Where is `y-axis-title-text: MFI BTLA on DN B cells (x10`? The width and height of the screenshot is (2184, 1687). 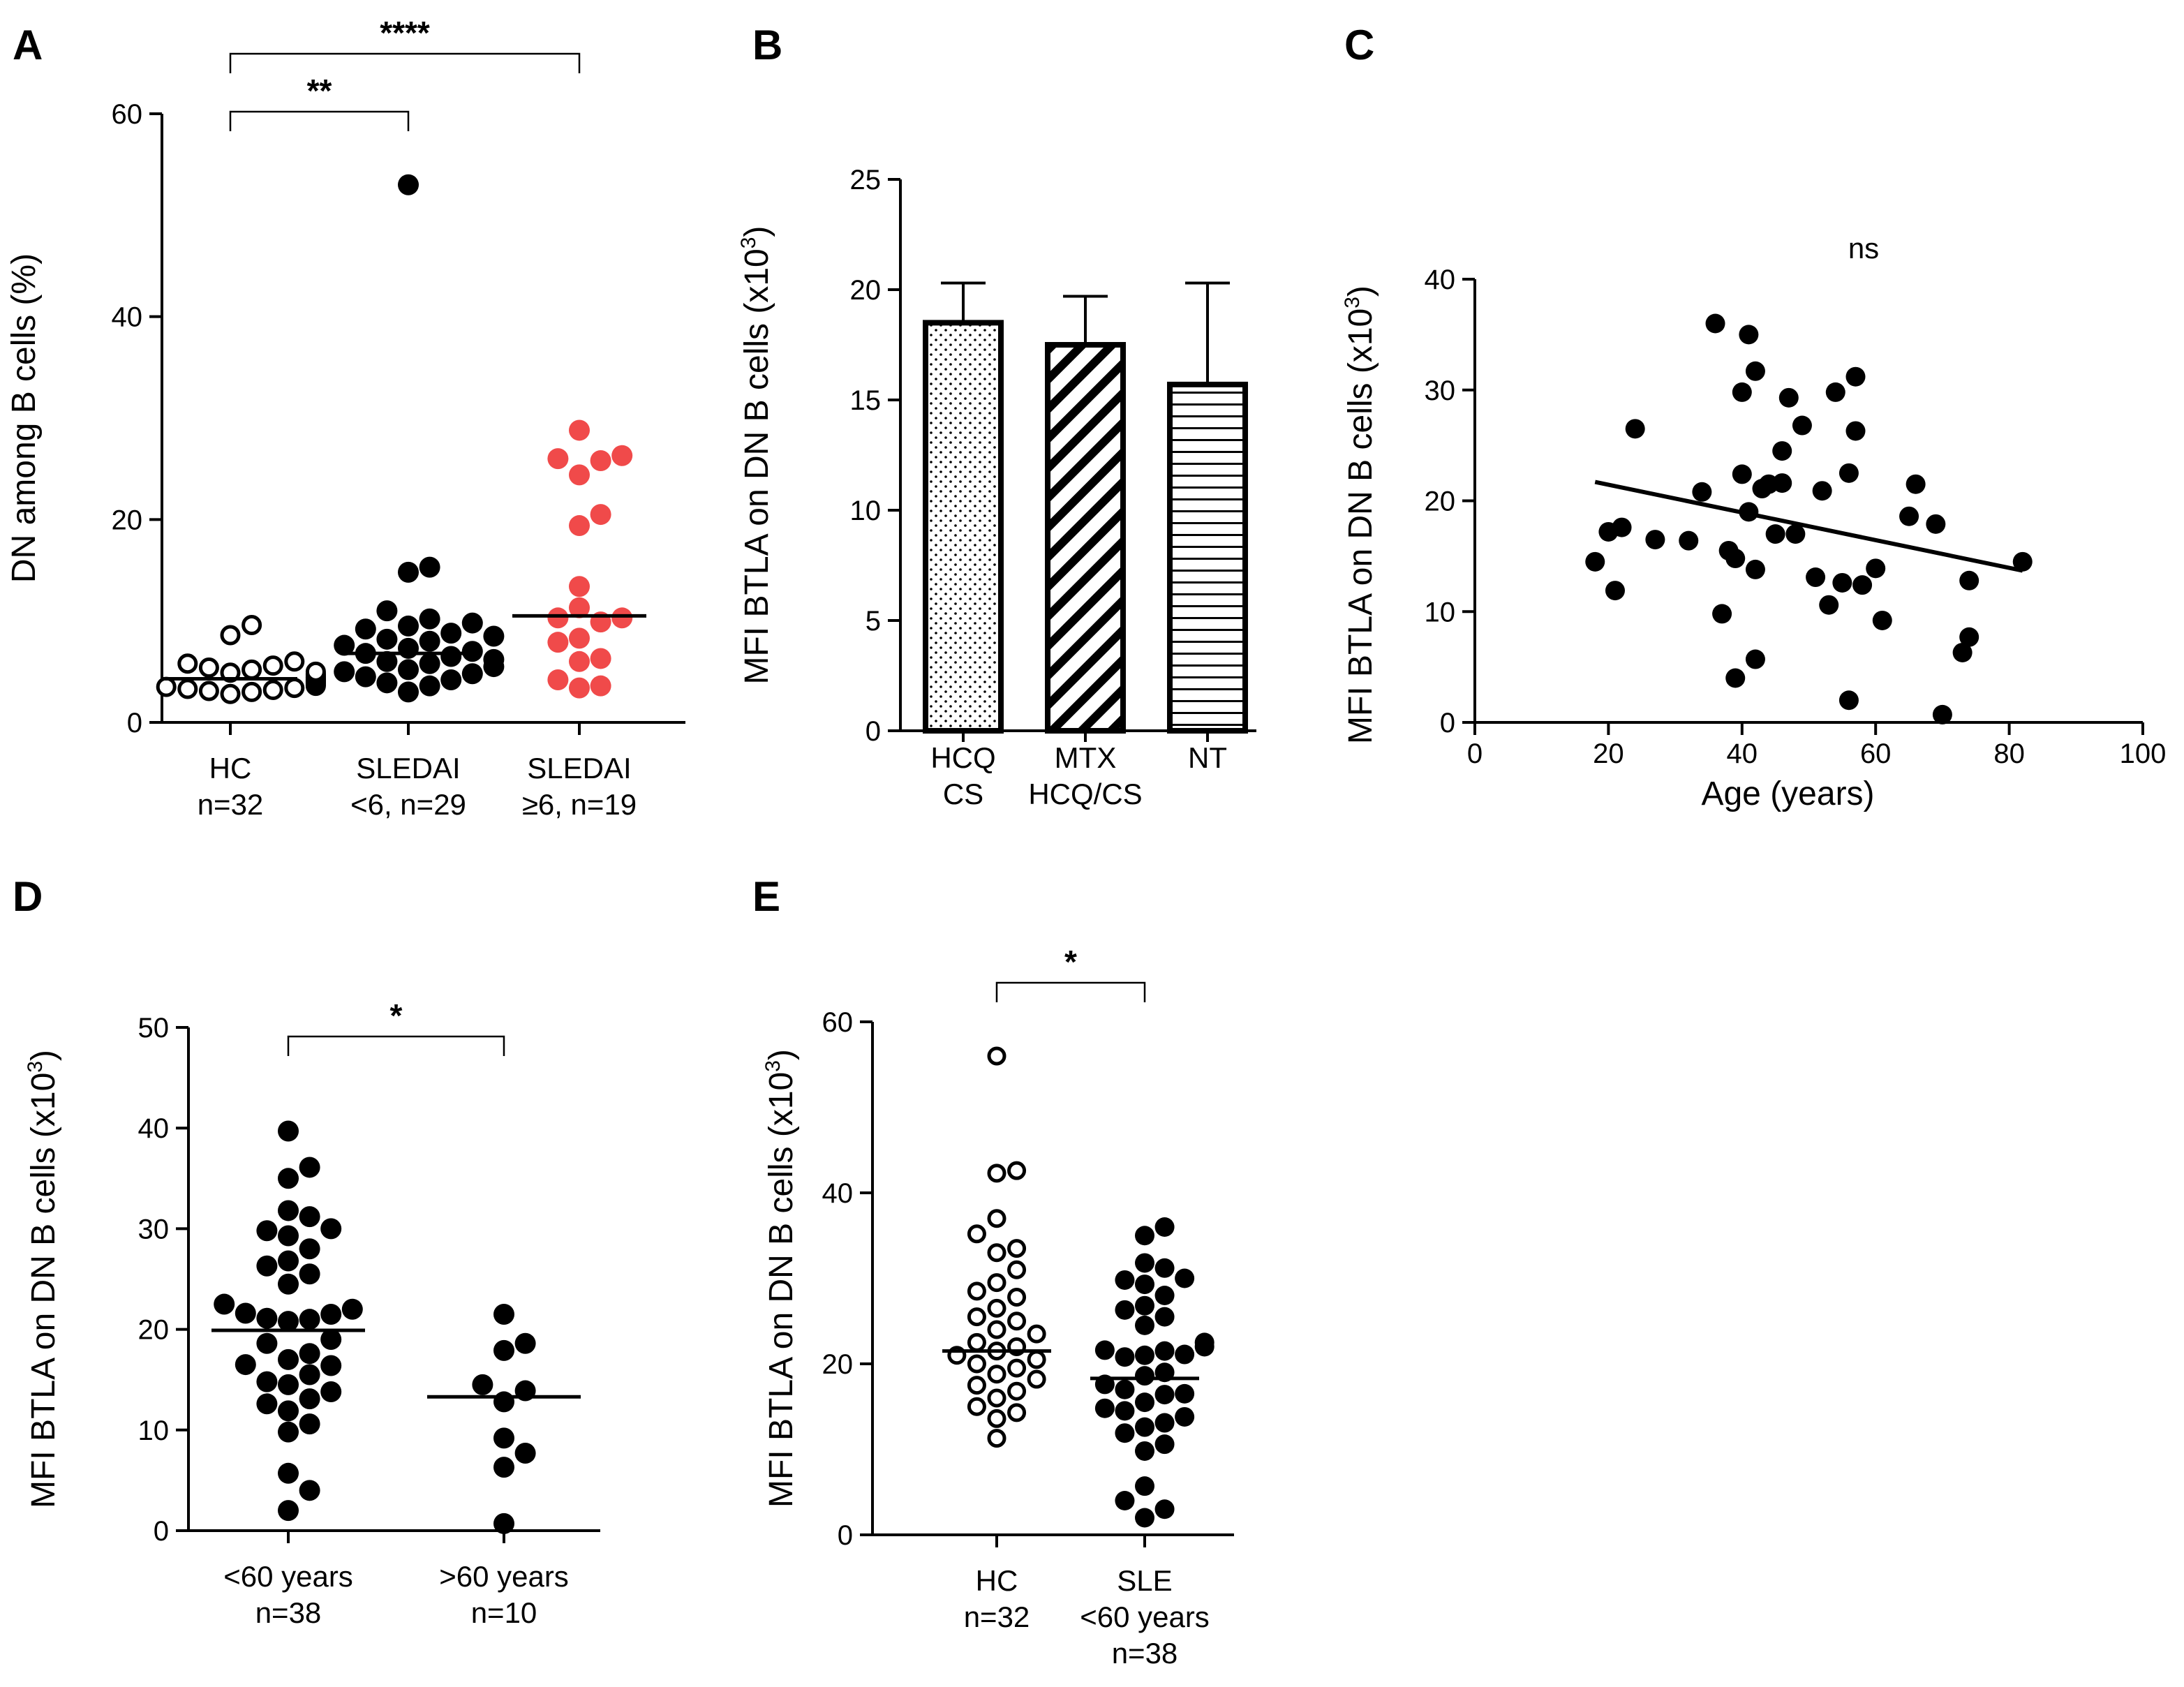 y-axis-title-text: MFI BTLA on DN B cells (x10 is located at coordinates (1360, 527).